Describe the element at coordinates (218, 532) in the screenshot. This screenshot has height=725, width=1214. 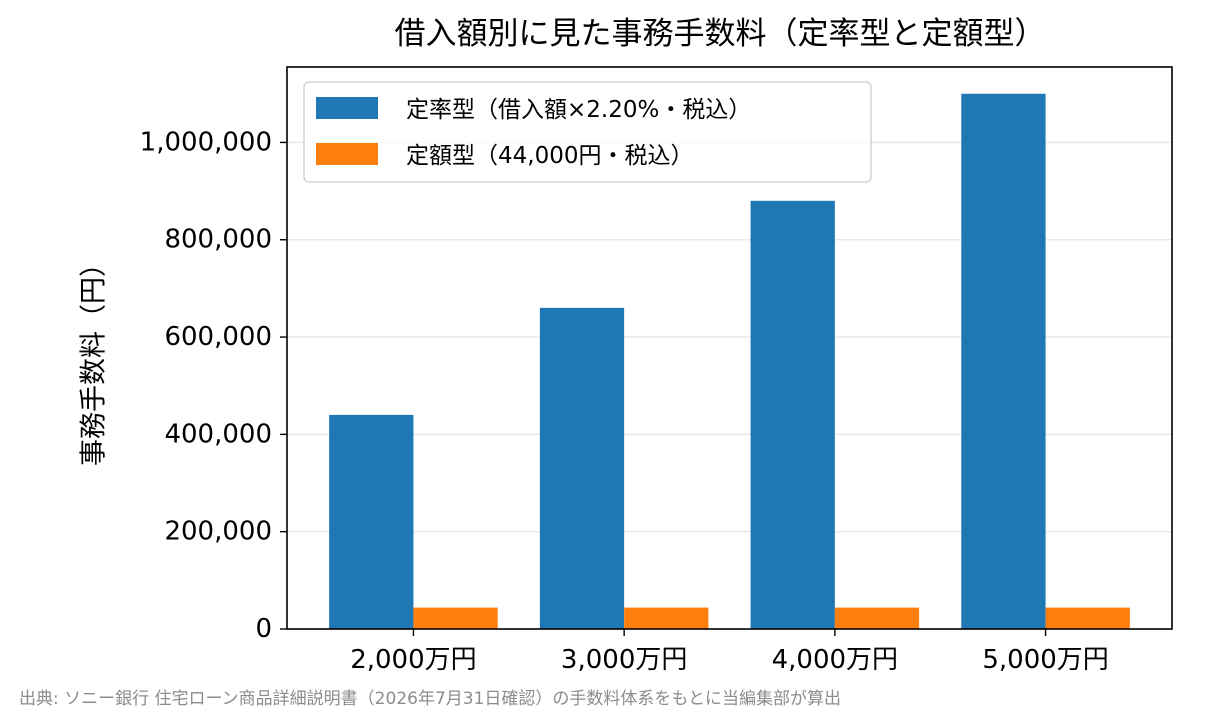
I see `y-tick-label: 200,000` at that location.